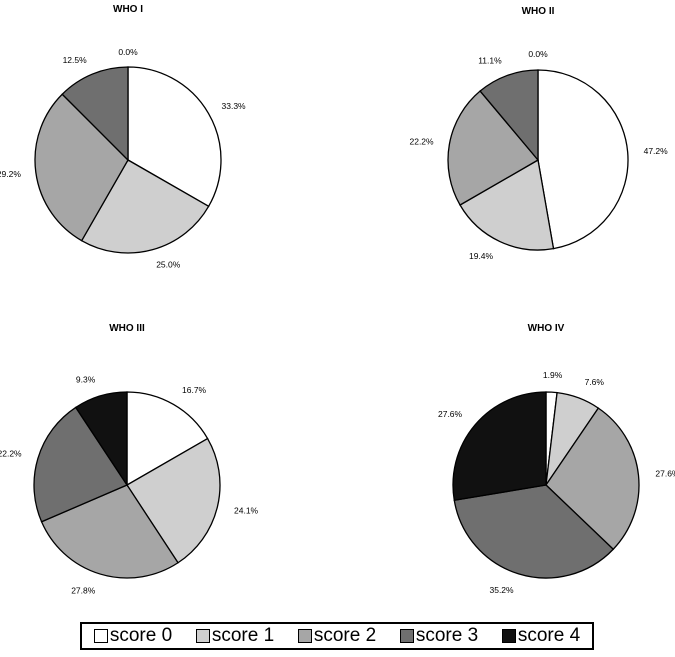 This screenshot has width=675, height=657. I want to click on pie-data-label: 25.0%, so click(168, 264).